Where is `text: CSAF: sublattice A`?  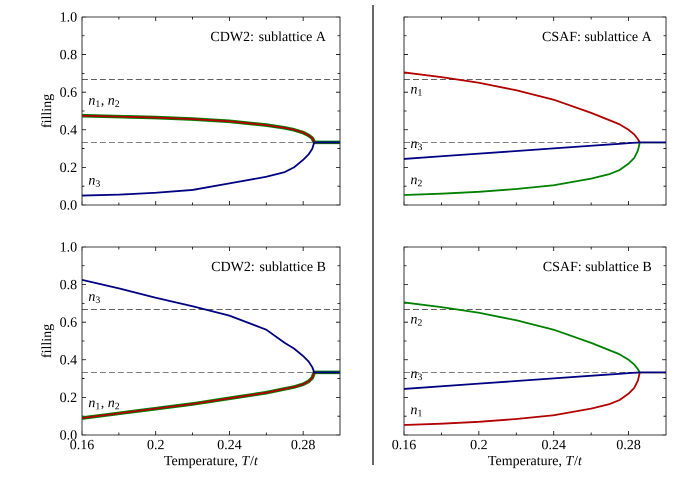
text: CSAF: sublattice A is located at coordinates (597, 36).